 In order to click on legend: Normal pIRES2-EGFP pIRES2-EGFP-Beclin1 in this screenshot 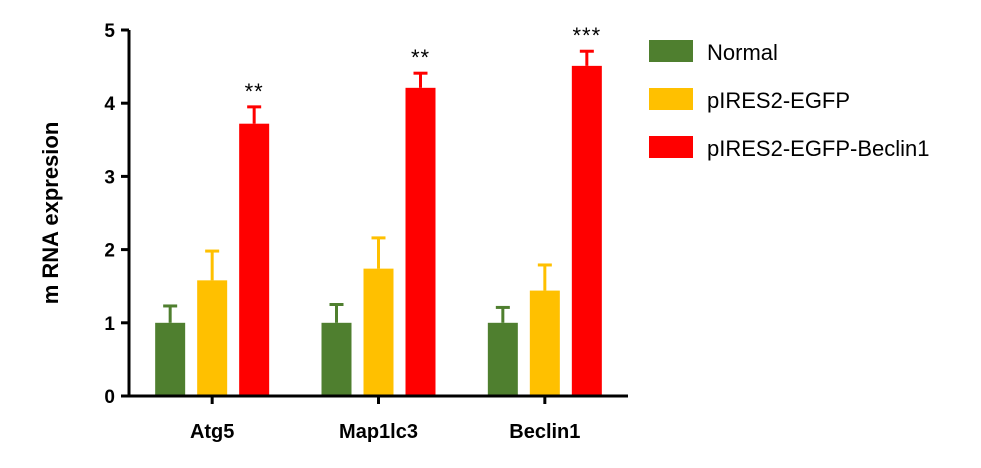, I will do `click(789, 100)`.